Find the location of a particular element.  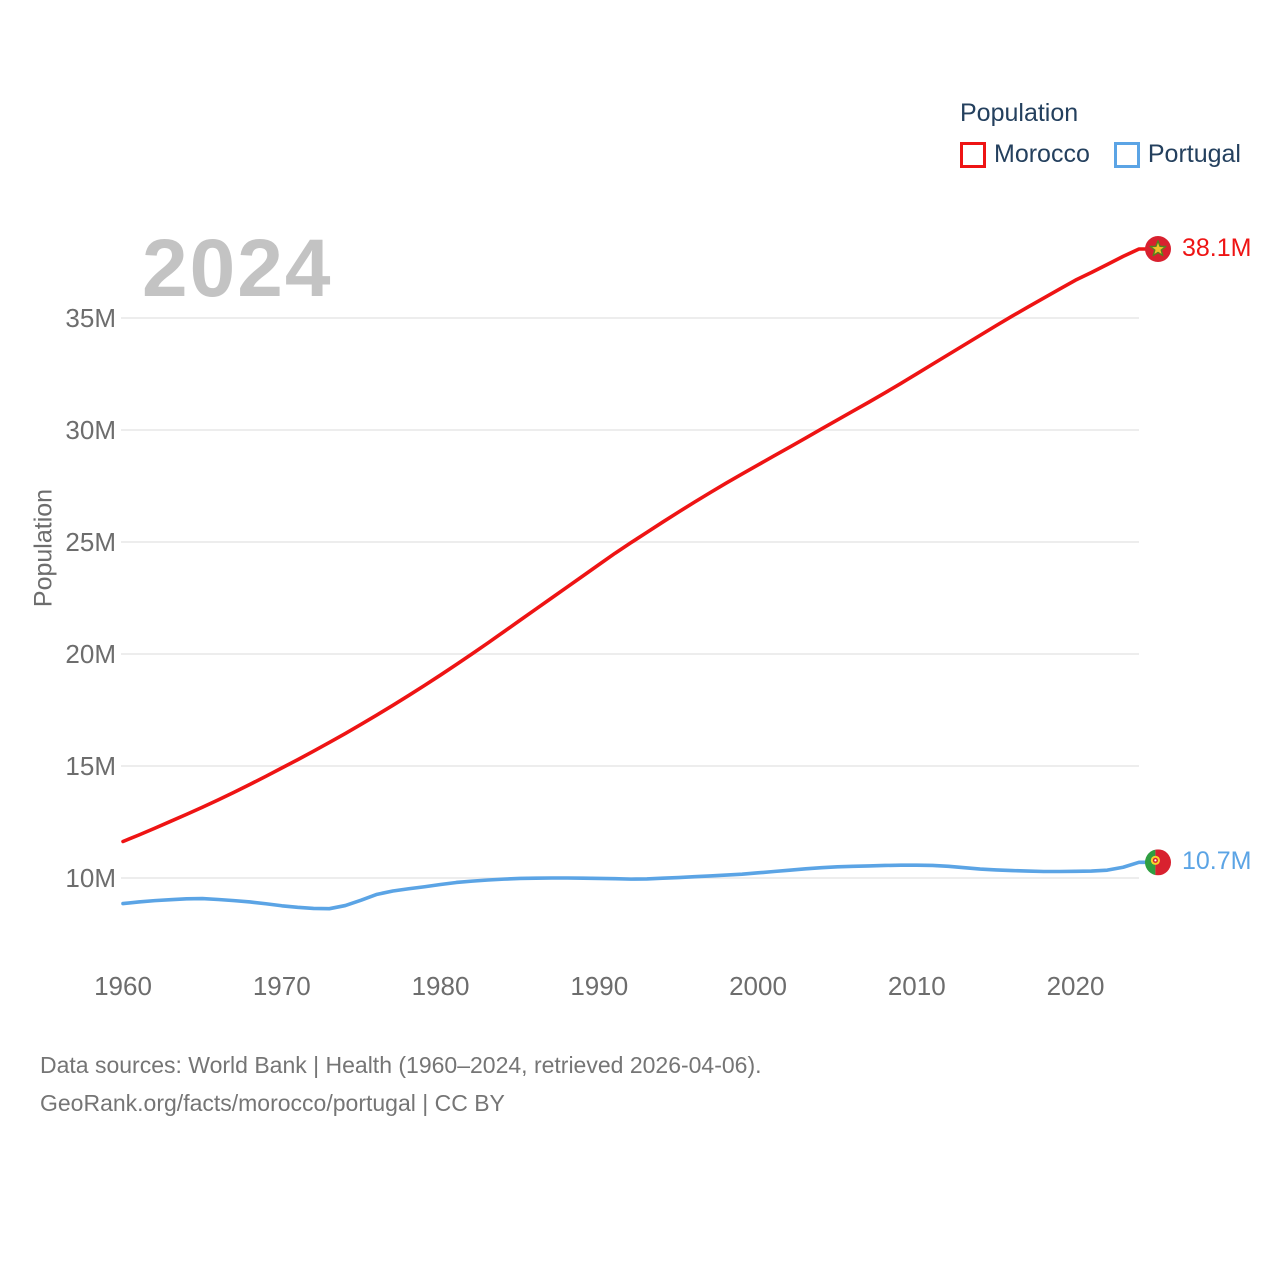

legend-label-portugal: Portugal is located at coordinates (1194, 154).